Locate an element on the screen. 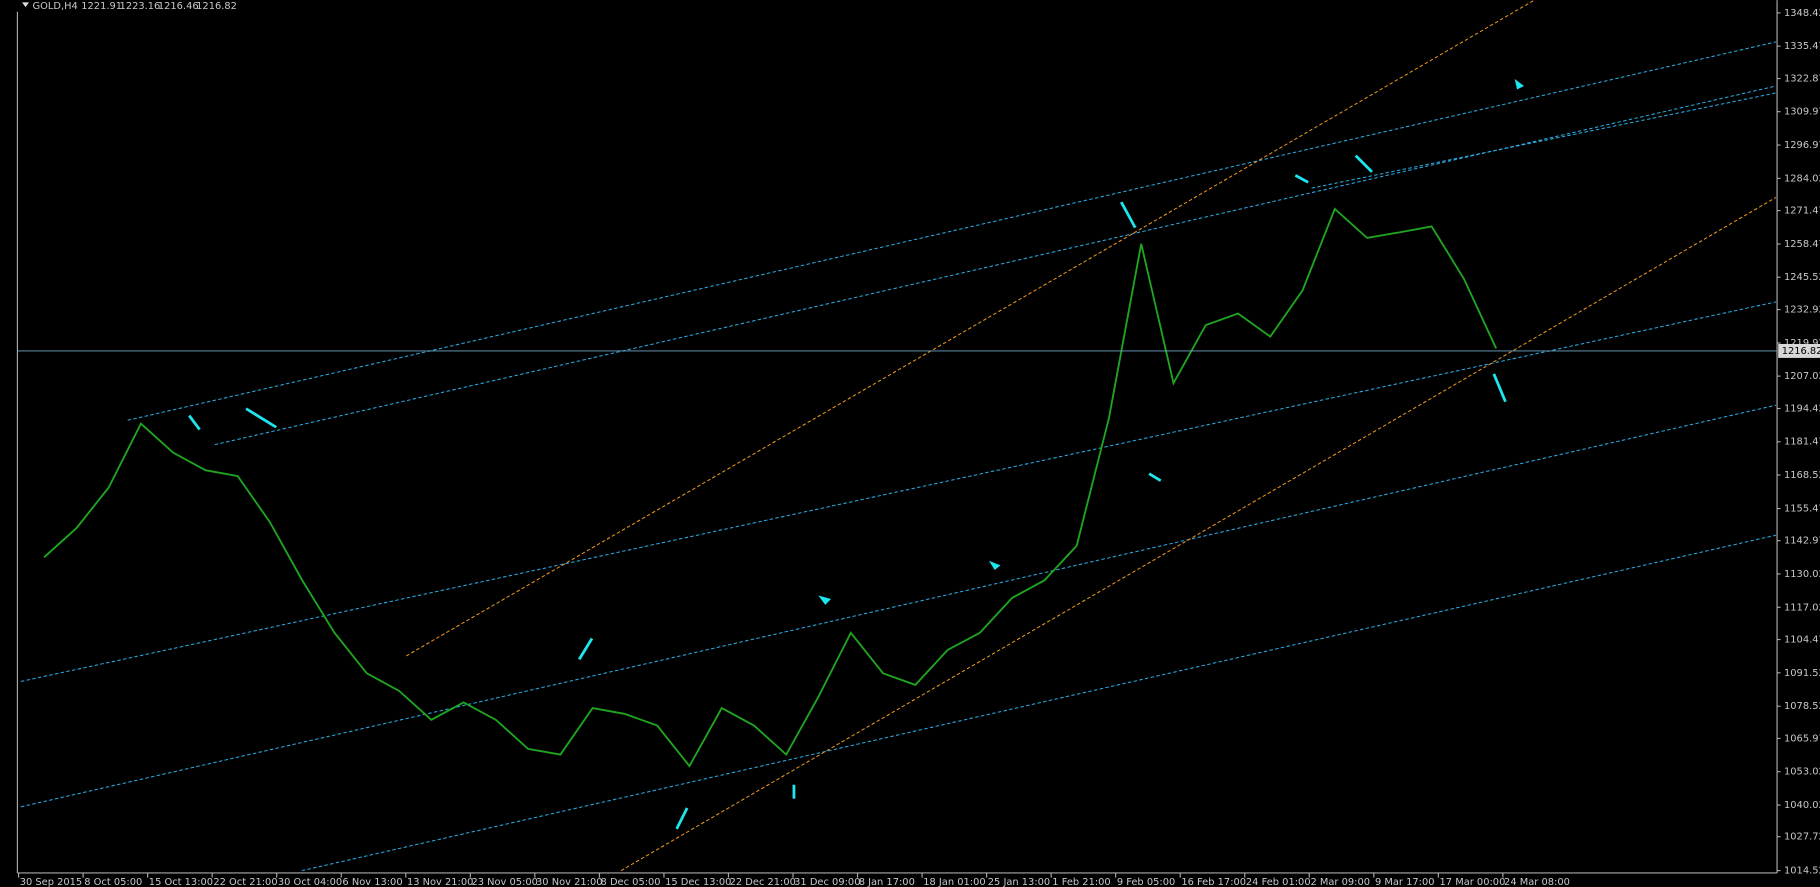 This screenshot has width=1820, height=887. y-tick-label: 1155.47 is located at coordinates (1802, 509).